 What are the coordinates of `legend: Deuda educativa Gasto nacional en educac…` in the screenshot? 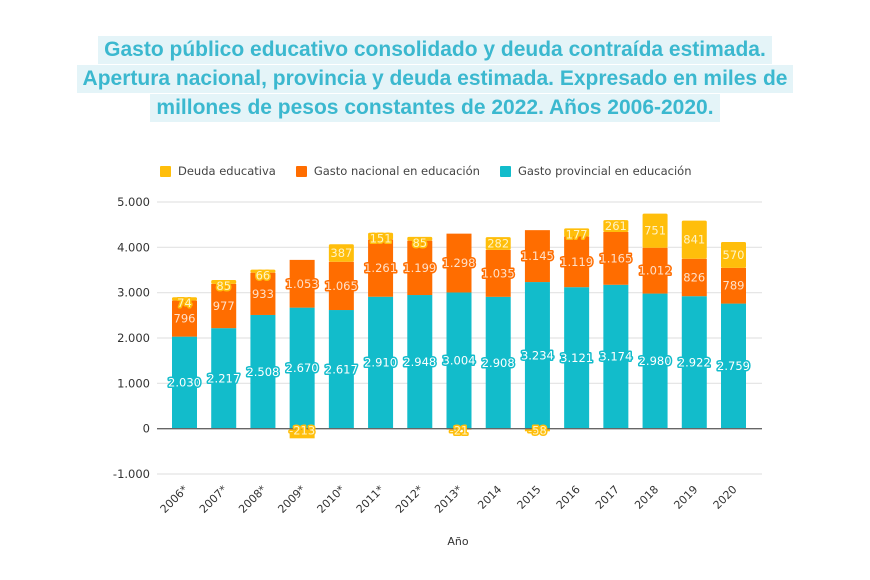 It's located at (436, 171).